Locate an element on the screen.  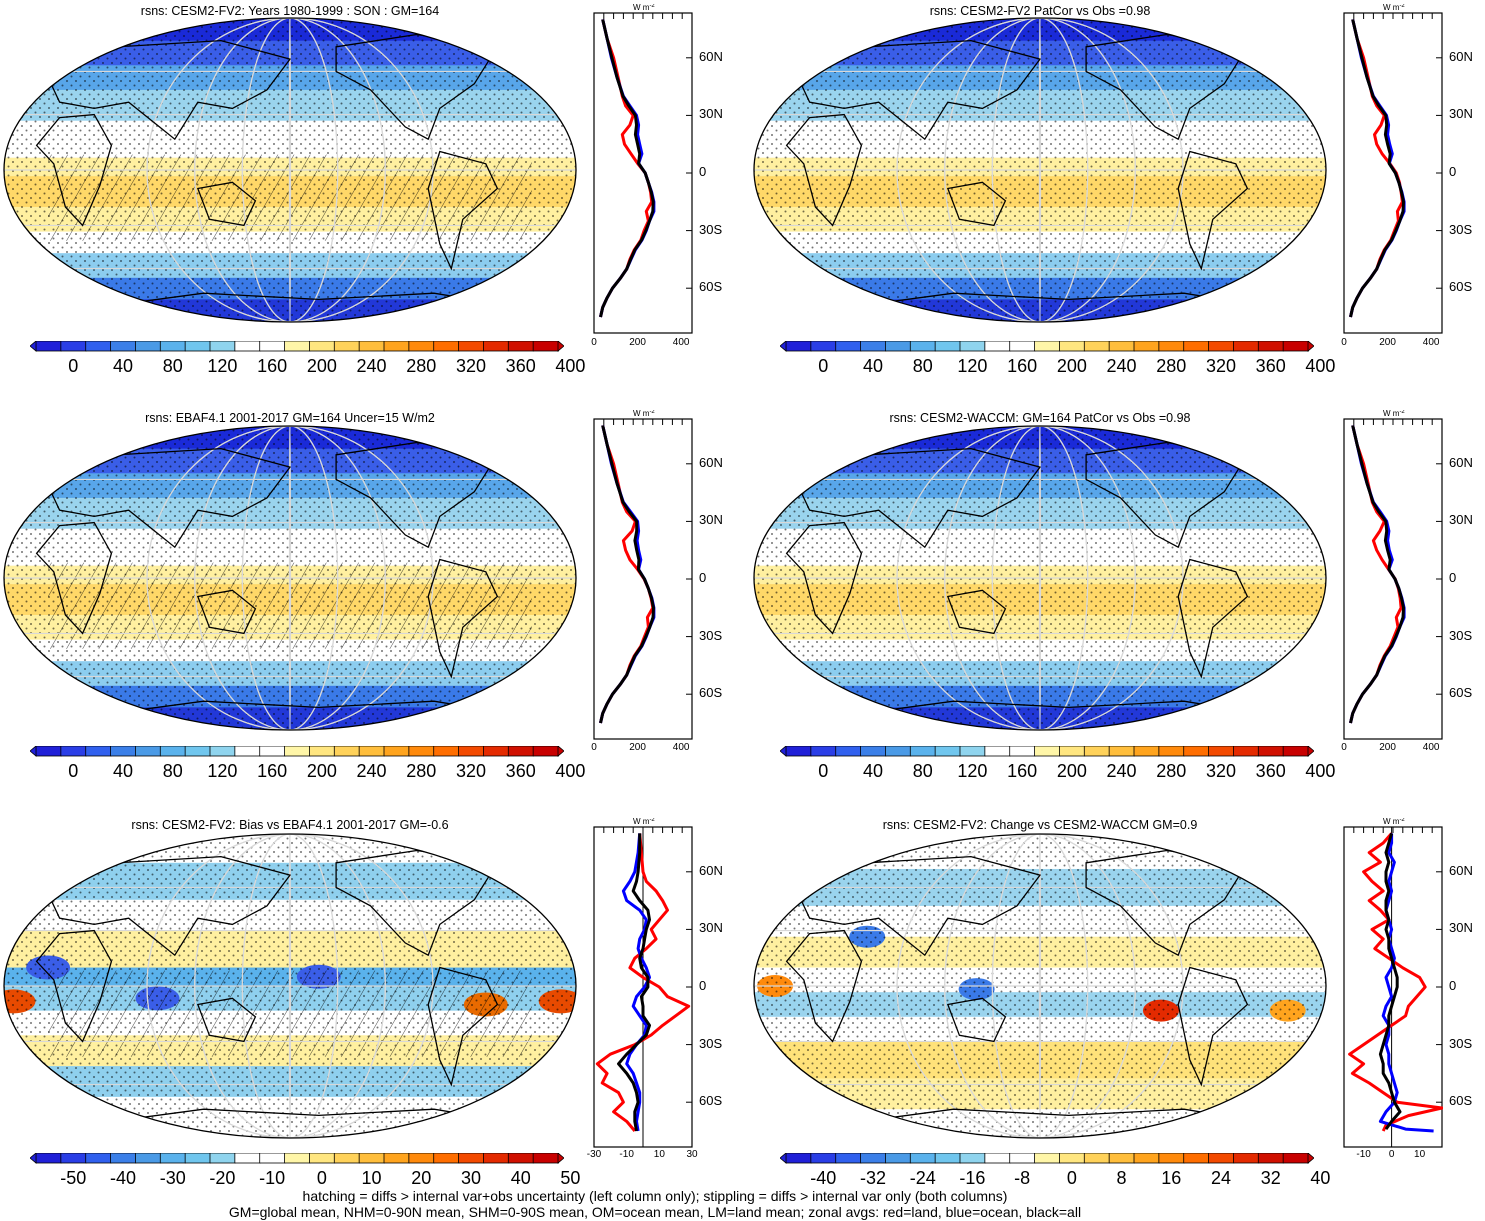
profile-series-ocean is located at coordinates (1406, 983).